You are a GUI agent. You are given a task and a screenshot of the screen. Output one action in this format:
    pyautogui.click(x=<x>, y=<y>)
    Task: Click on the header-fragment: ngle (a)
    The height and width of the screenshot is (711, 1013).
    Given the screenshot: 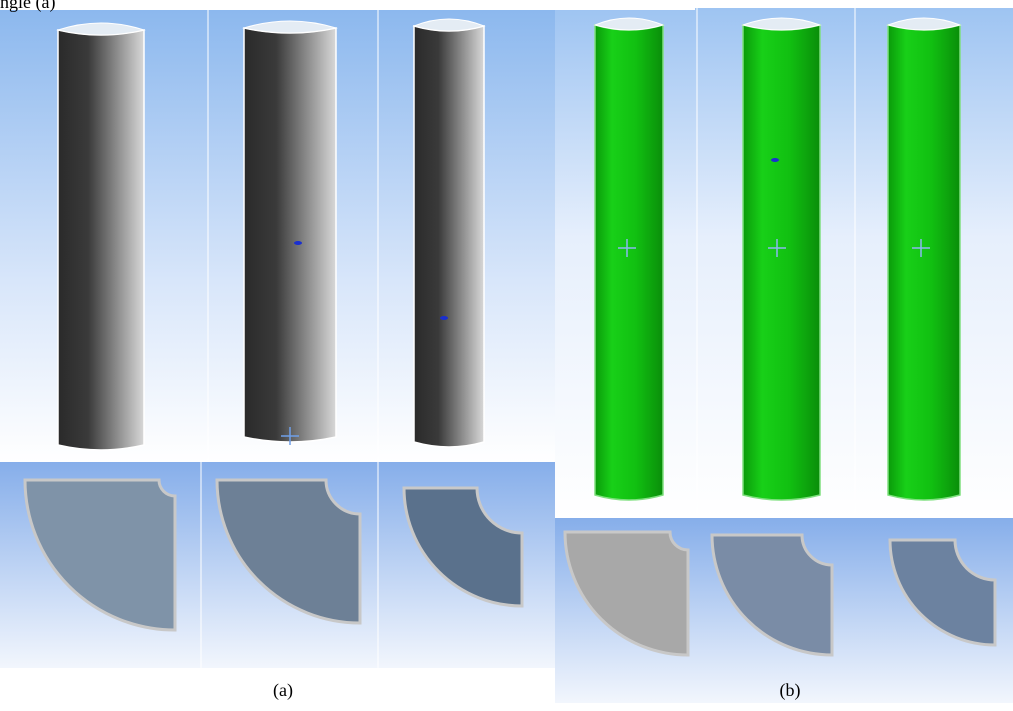 What is the action you would take?
    pyautogui.click(x=27, y=6)
    